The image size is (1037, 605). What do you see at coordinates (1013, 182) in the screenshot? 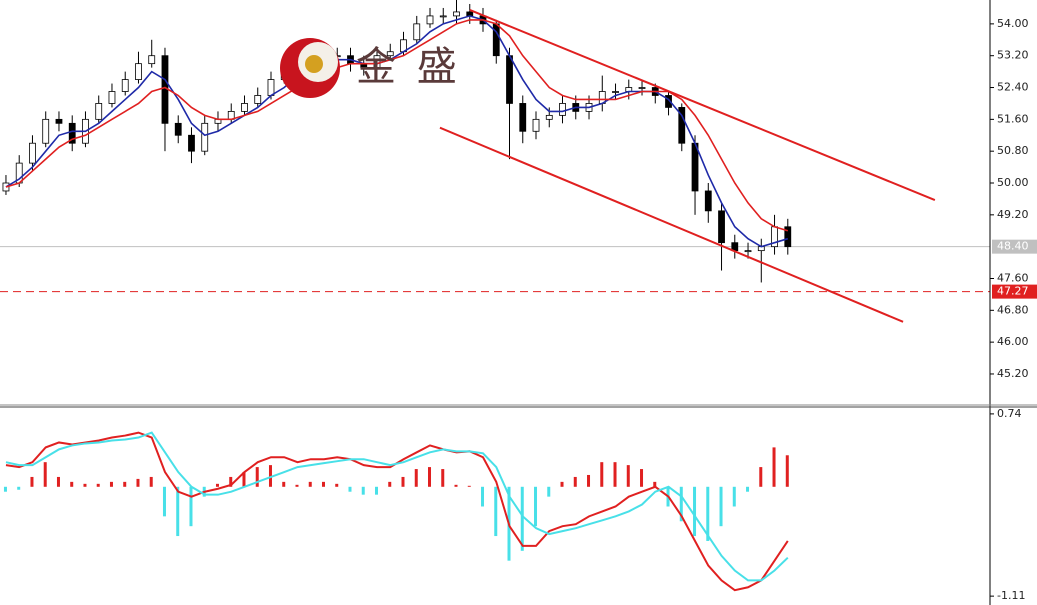
I see `y-tick-label: 50.00` at bounding box center [1013, 182].